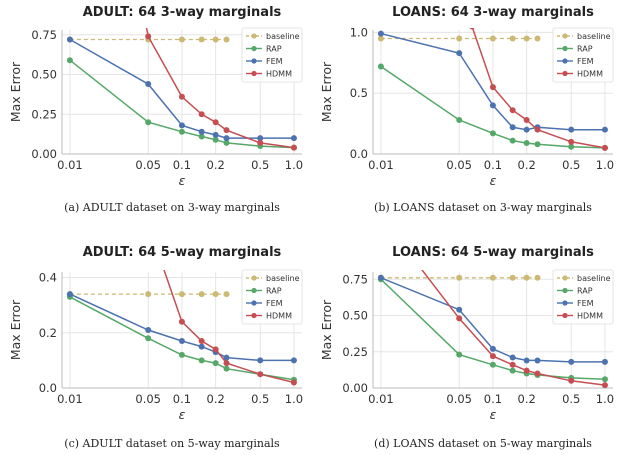  What do you see at coordinates (220, 88) in the screenshot?
I see `series-line-hdmm` at bounding box center [220, 88].